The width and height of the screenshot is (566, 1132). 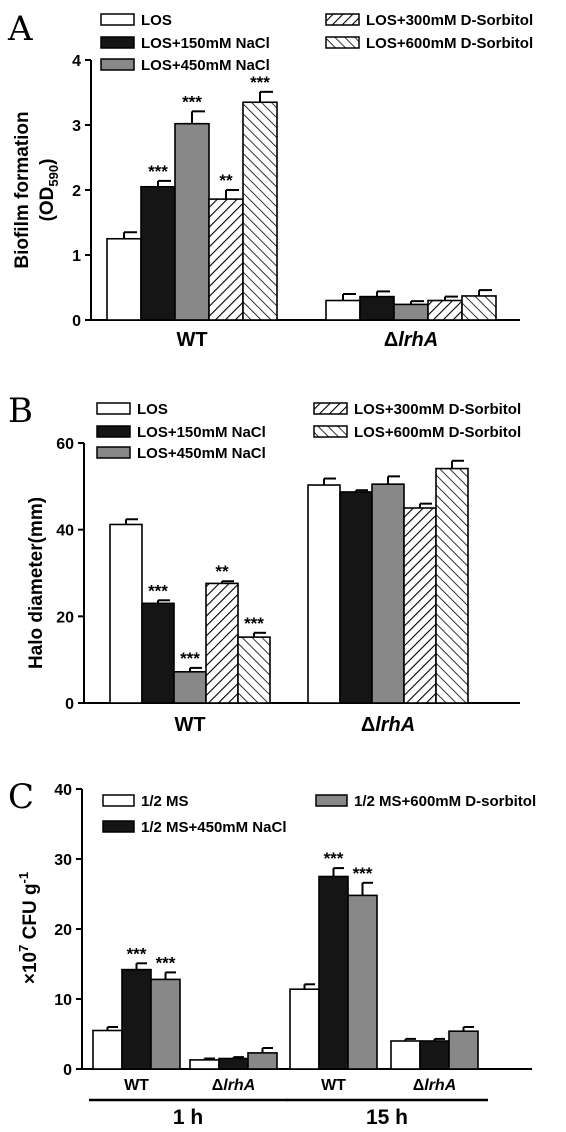 What do you see at coordinates (201, 453) in the screenshot?
I see `legend-label: LOS+450mM NaCl` at bounding box center [201, 453].